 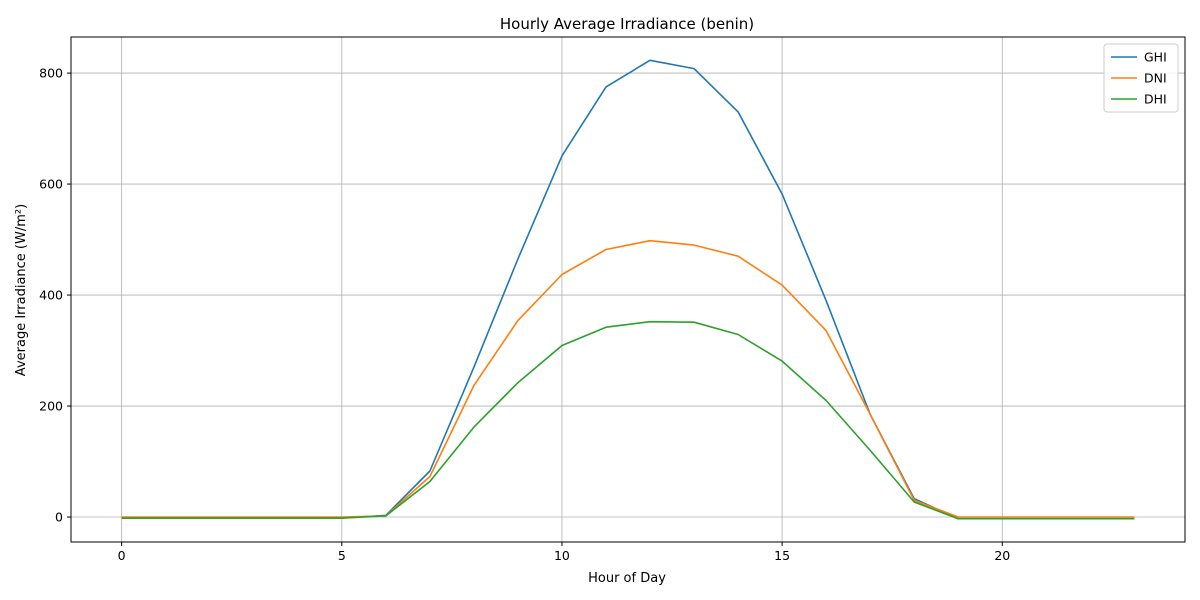 What do you see at coordinates (562, 555) in the screenshot?
I see `x-tick-label: 10` at bounding box center [562, 555].